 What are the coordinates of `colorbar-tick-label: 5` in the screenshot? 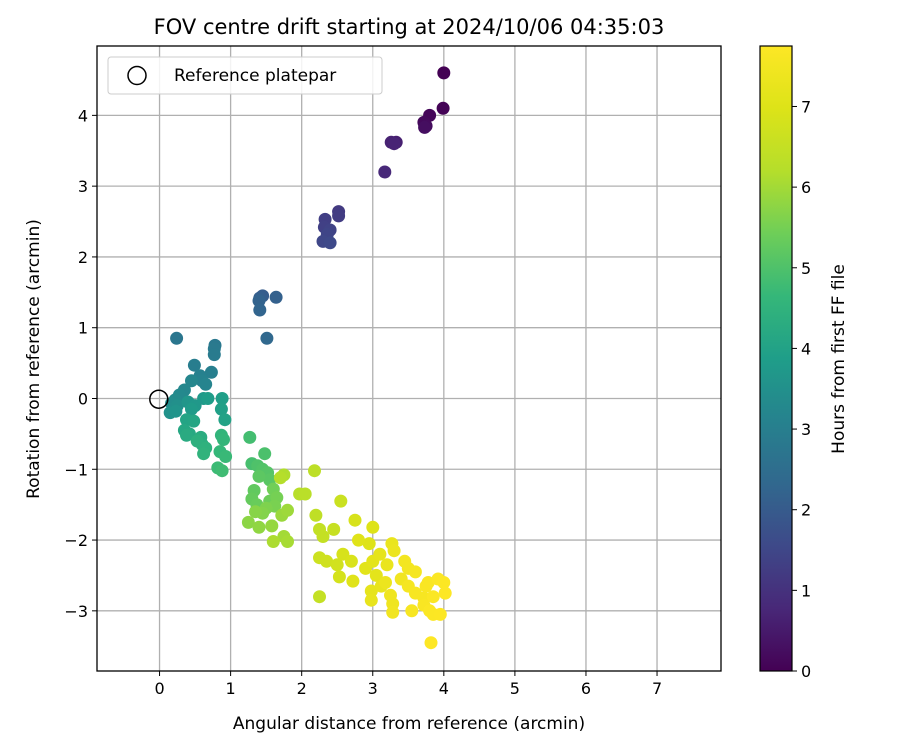 It's located at (806, 268).